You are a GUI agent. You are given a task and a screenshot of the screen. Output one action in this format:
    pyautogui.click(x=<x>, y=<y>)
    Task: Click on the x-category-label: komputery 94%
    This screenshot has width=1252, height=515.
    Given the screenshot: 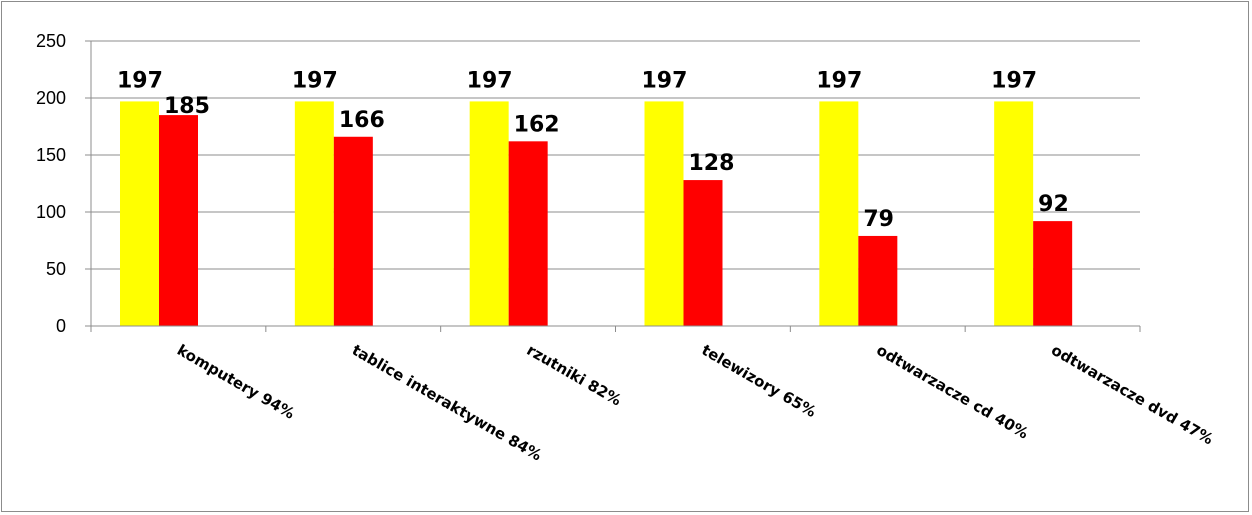 What is the action you would take?
    pyautogui.click(x=236, y=382)
    